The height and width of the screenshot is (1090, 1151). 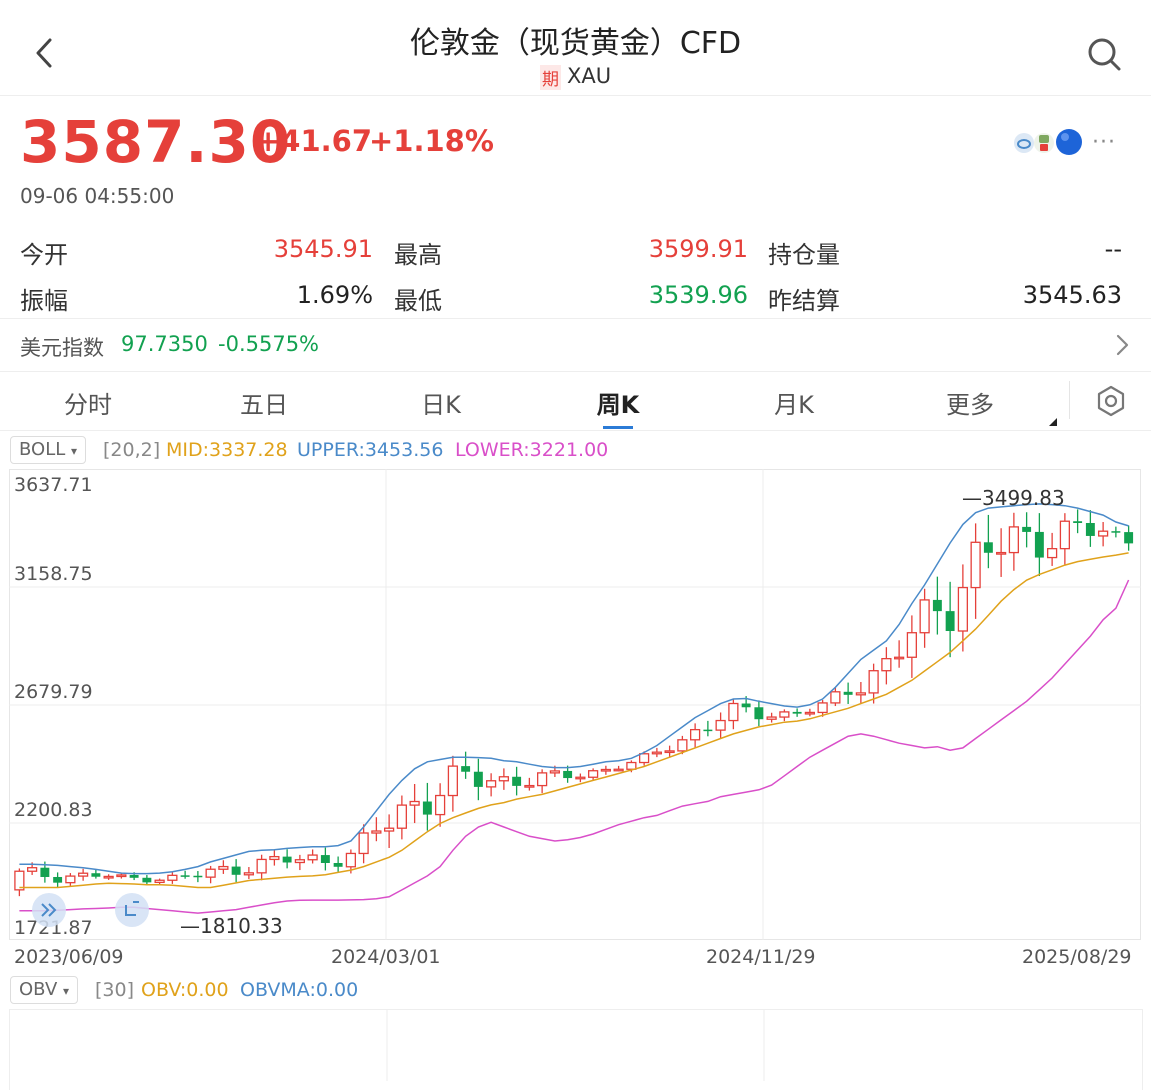 I want to click on chevron-left-icon, so click(x=44, y=53).